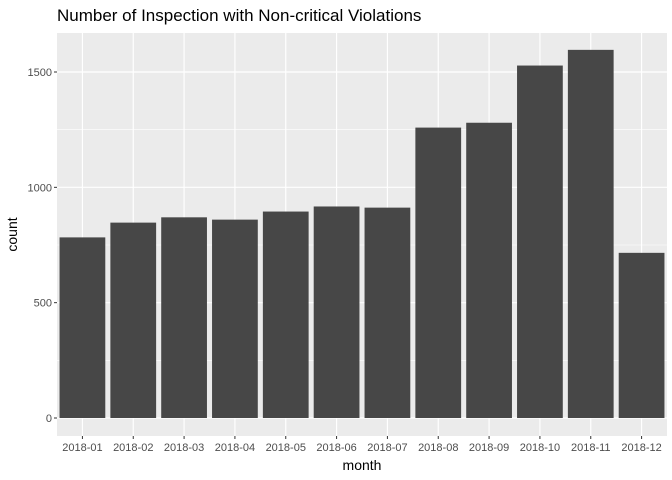  Describe the element at coordinates (235, 448) in the screenshot. I see `x-tick-label: 2018-04` at that location.